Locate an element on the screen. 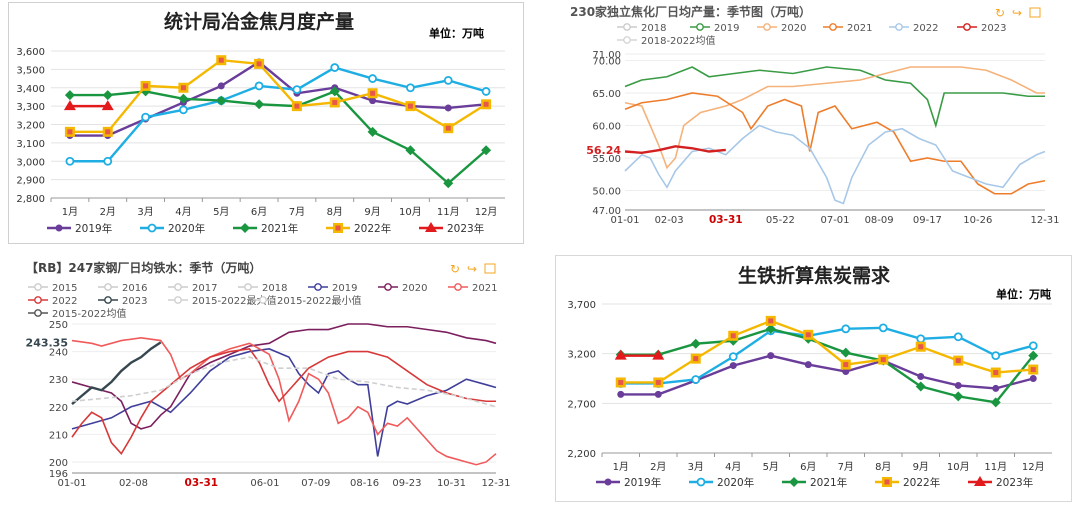 The width and height of the screenshot is (1080, 506). y-tick-label: 3,300 is located at coordinates (30, 107).